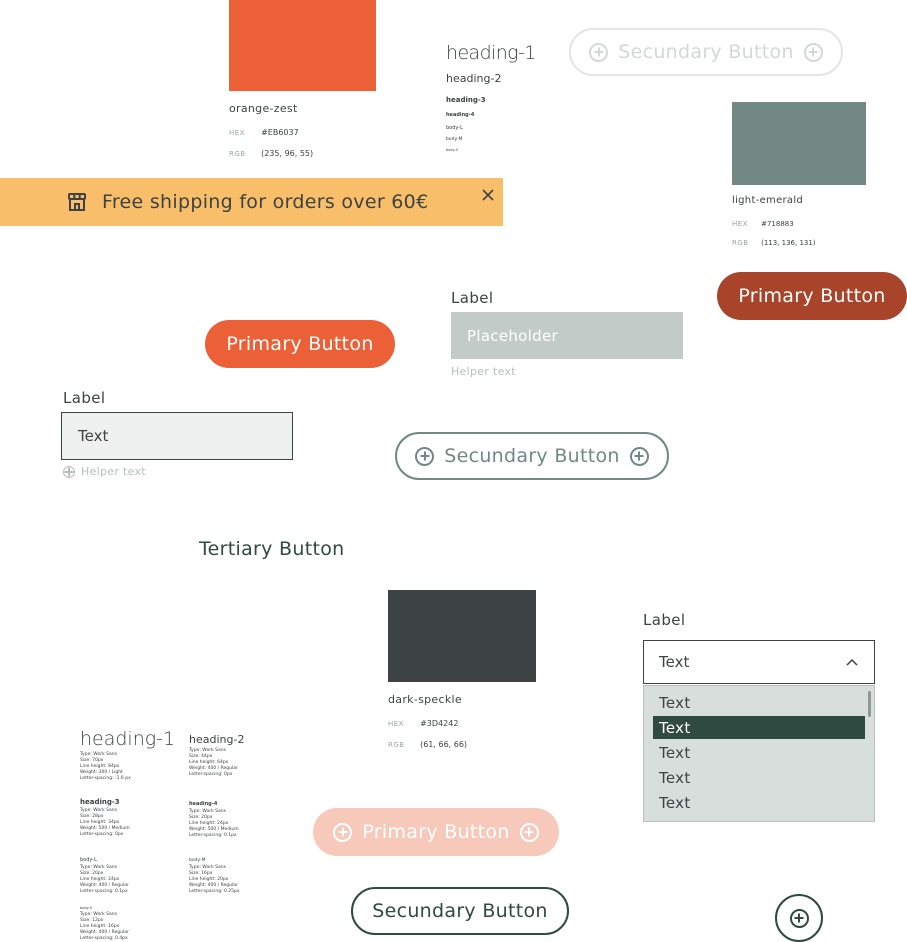 The image size is (907, 942). Describe the element at coordinates (812, 296) in the screenshot. I see `primary-button-pressed: Primary Button` at that location.